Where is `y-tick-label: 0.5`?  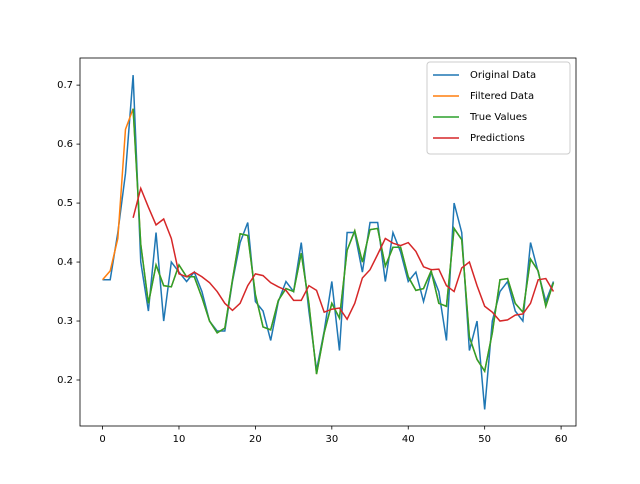
y-tick-label: 0.5 is located at coordinates (65, 203).